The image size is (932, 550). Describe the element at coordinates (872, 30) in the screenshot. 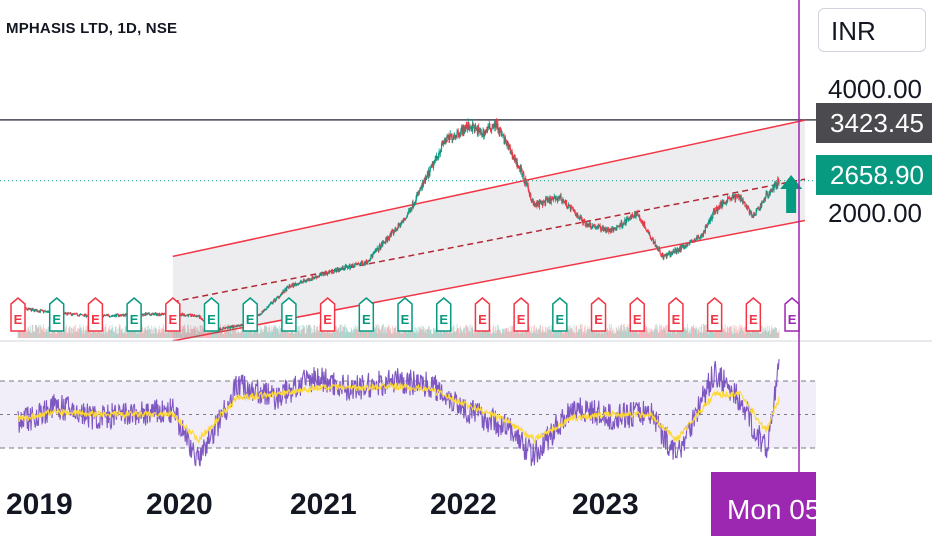

I see `currency-selector: INR` at that location.